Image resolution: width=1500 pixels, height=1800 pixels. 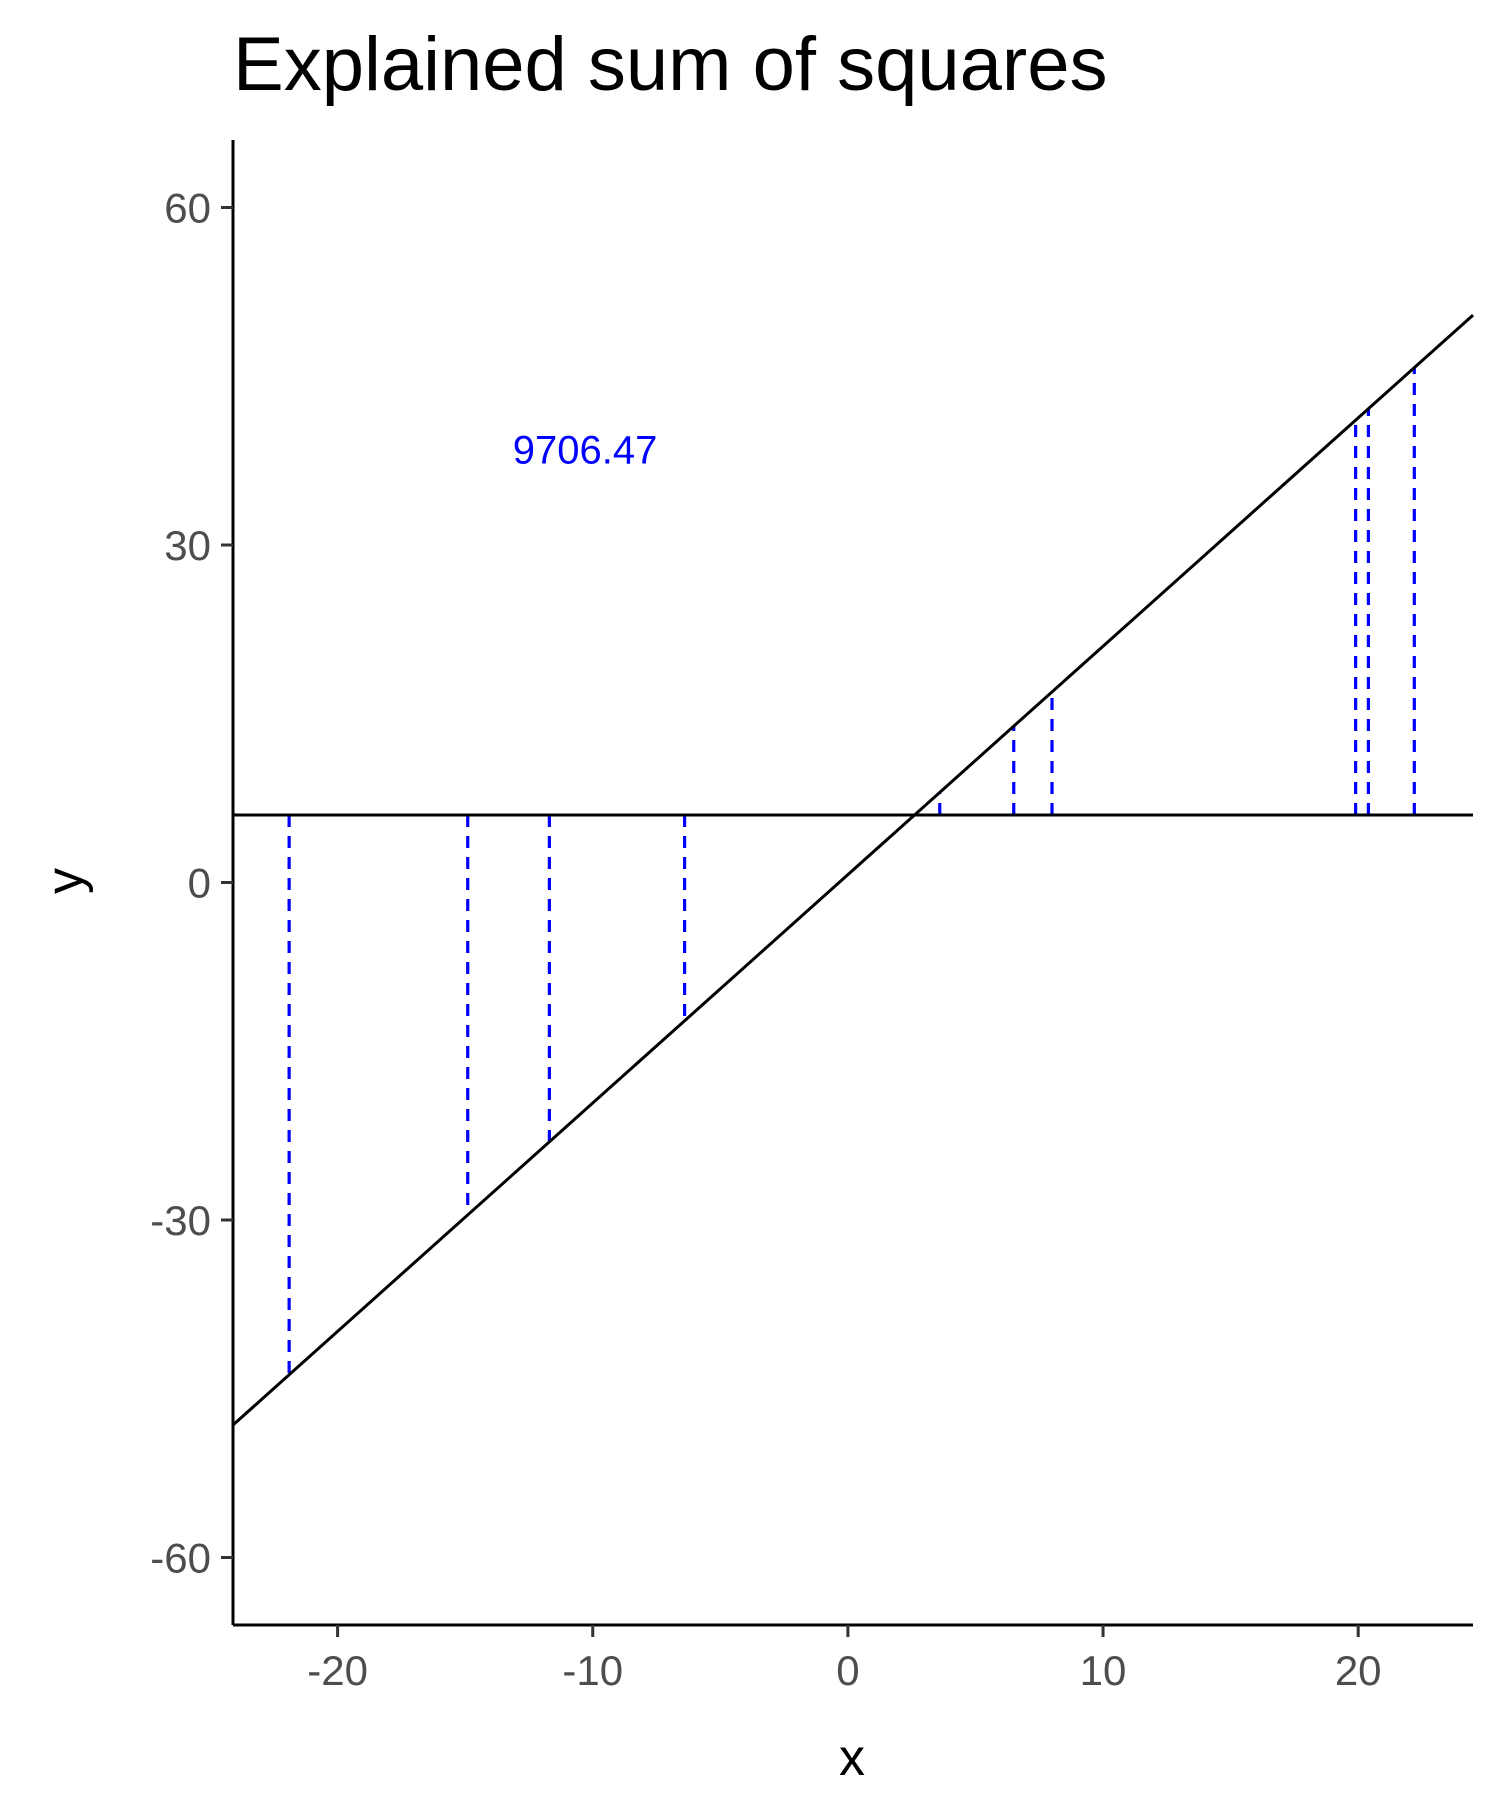 I want to click on x-tick-label: -20, so click(x=337, y=1670).